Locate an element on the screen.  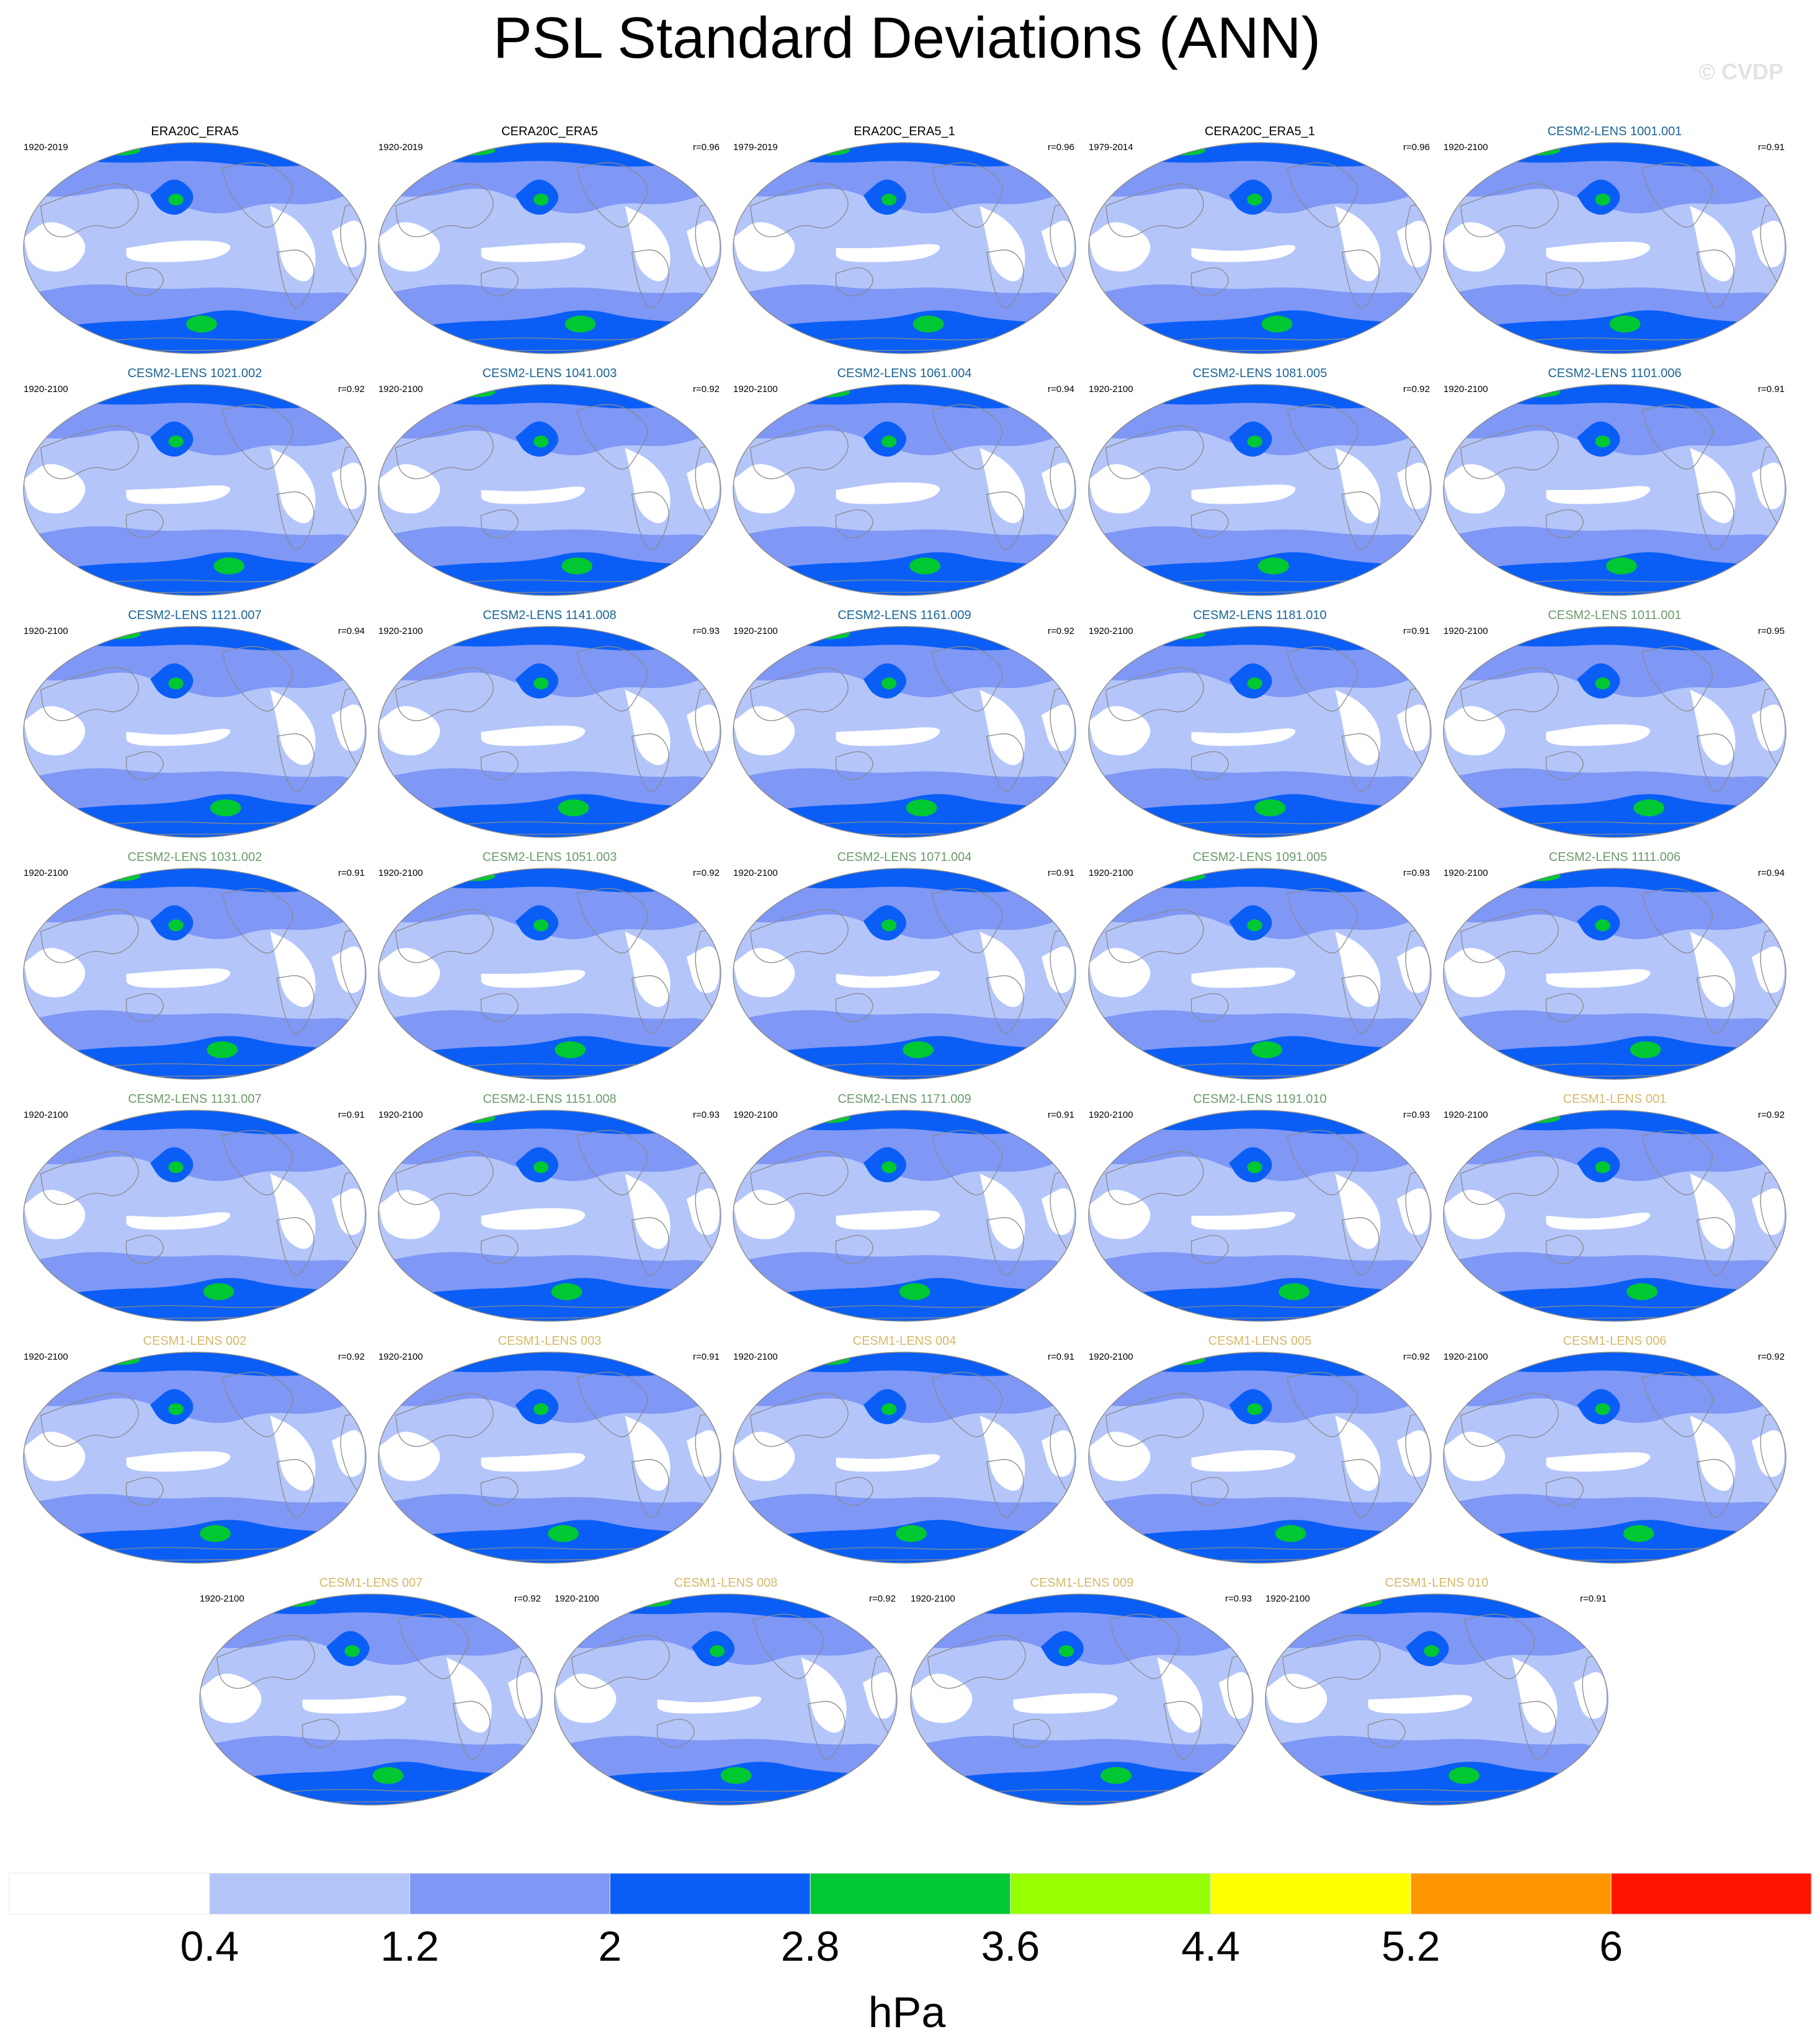
map-panel: CESM2-LENS 1081.005 1920-2100 r=0.92 is located at coordinates (1260, 481).